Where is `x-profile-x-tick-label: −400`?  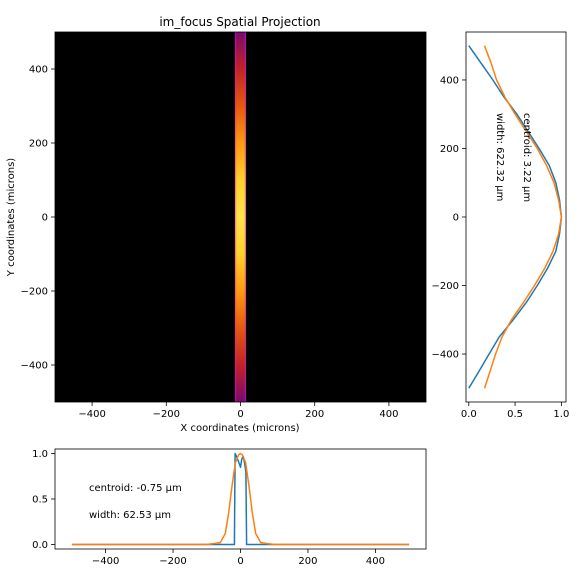 x-profile-x-tick-label: −400 is located at coordinates (105, 561).